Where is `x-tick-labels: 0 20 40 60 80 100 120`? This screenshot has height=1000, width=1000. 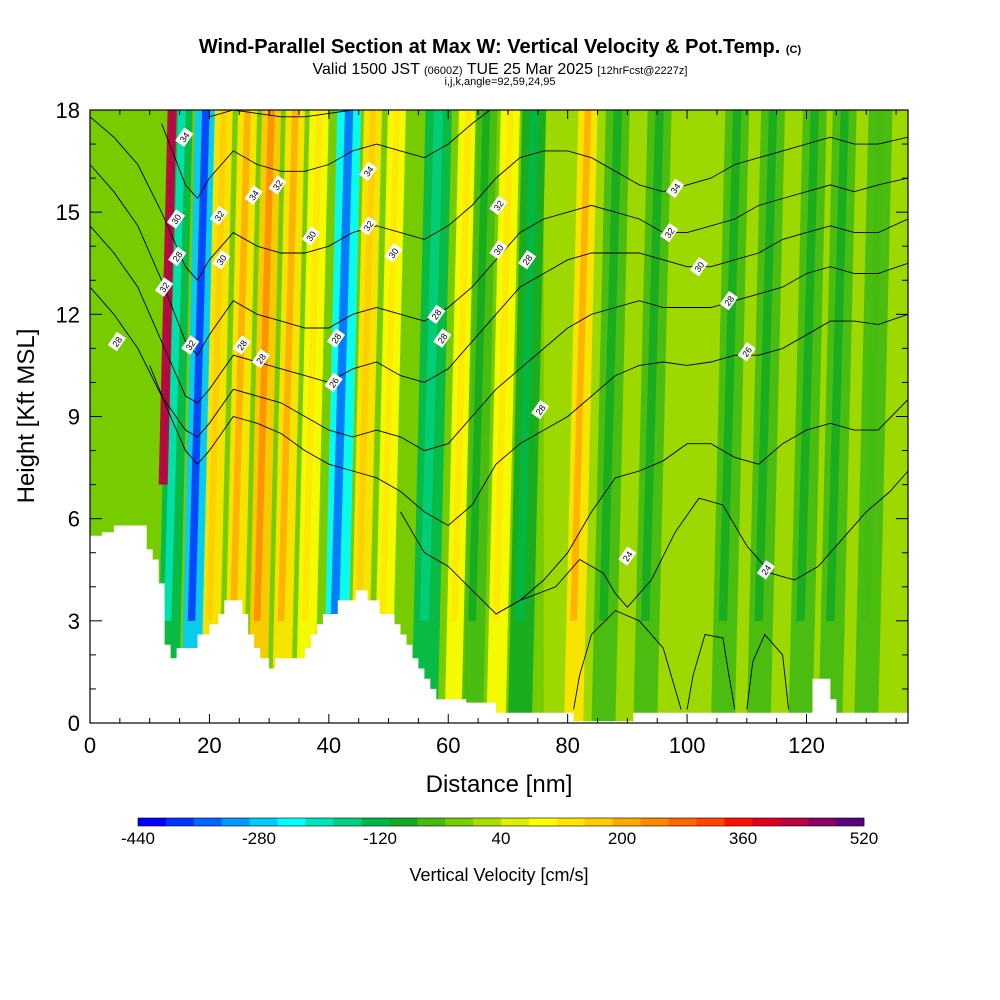
x-tick-labels: 0 20 40 60 80 100 120 is located at coordinates (454, 745).